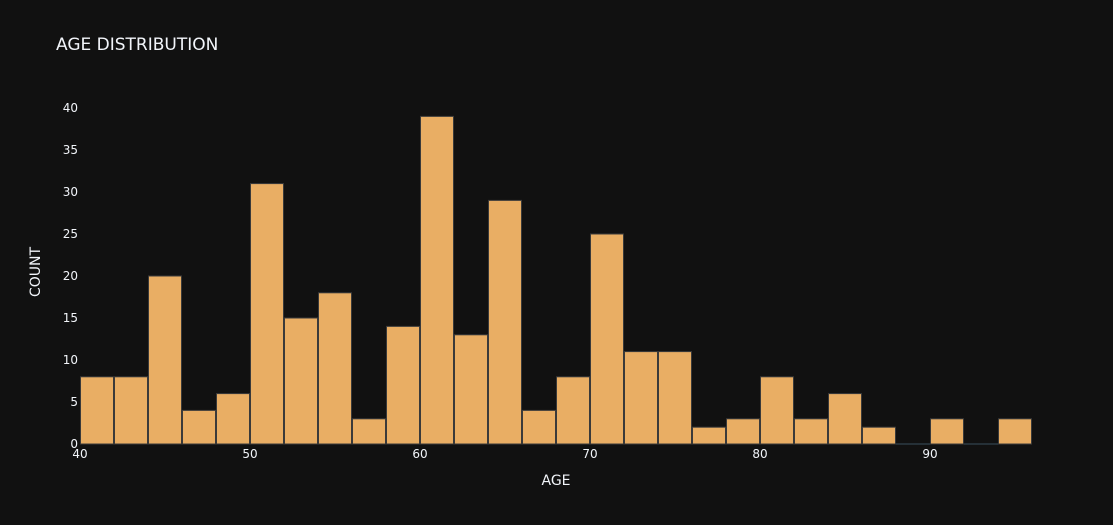 The height and width of the screenshot is (525, 1113). Describe the element at coordinates (759, 454) in the screenshot. I see `x-tick-label: 80` at that location.